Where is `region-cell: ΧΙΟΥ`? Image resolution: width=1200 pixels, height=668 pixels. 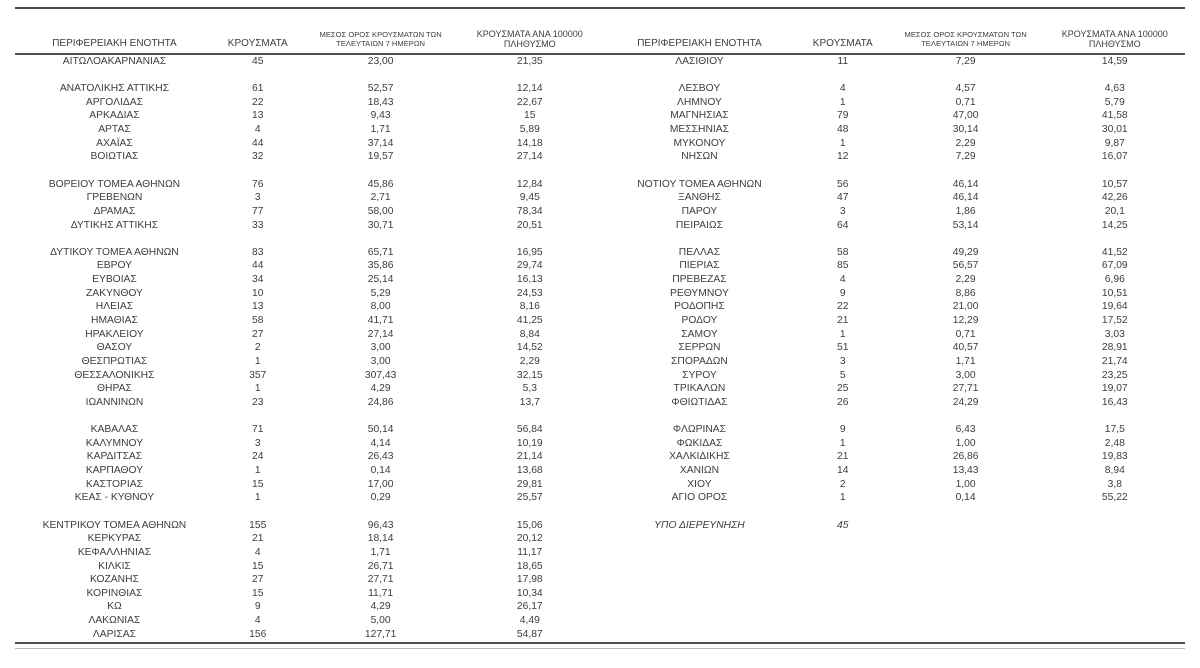
region-cell: ΧΙΟΥ is located at coordinates (699, 484).